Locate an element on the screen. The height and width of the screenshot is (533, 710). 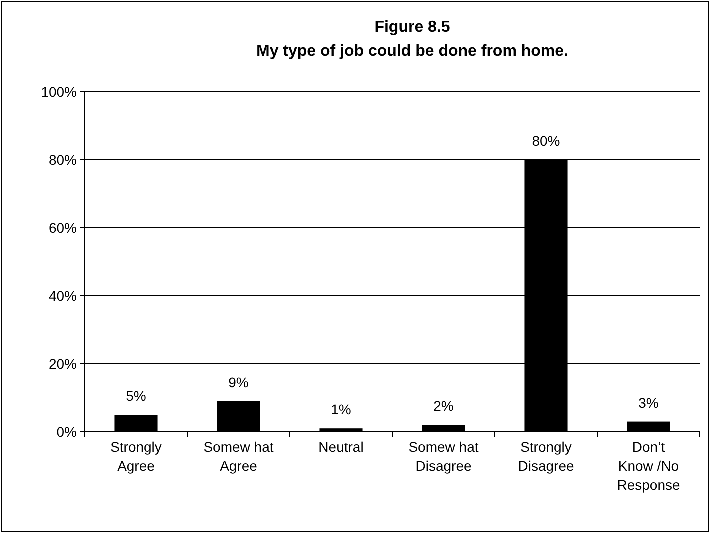
data-label: 3% is located at coordinates (648, 402).